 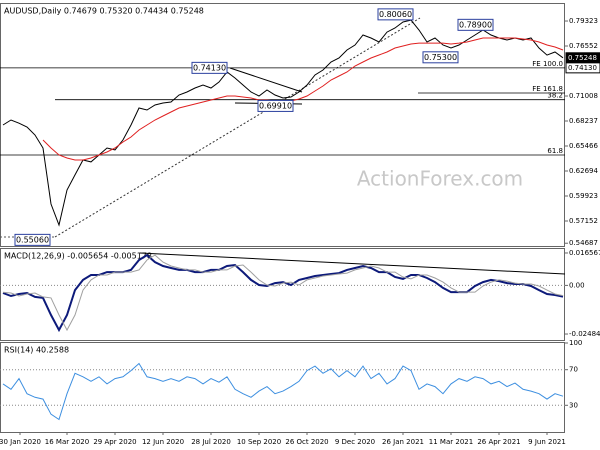 I want to click on x-tick-label: 12 Jun 2020, so click(x=163, y=442).